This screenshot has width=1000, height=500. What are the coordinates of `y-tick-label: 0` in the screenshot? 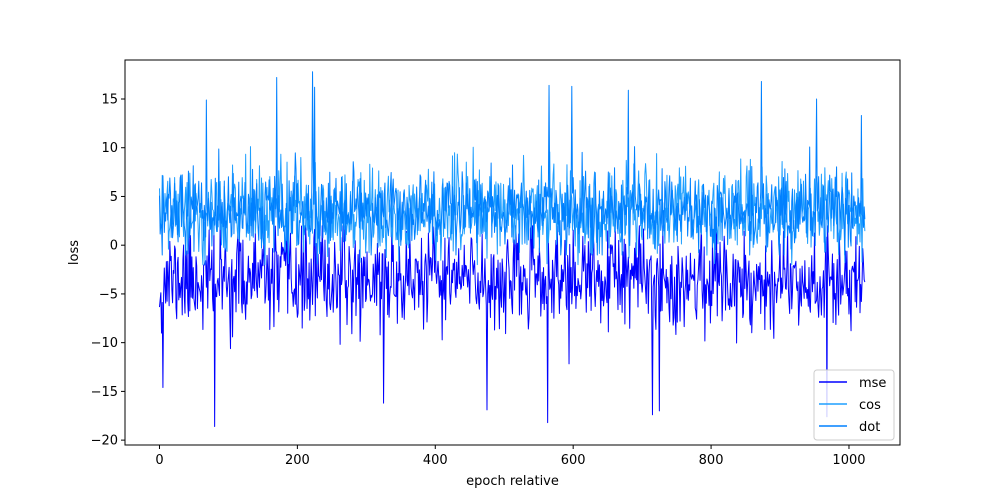 It's located at (114, 246).